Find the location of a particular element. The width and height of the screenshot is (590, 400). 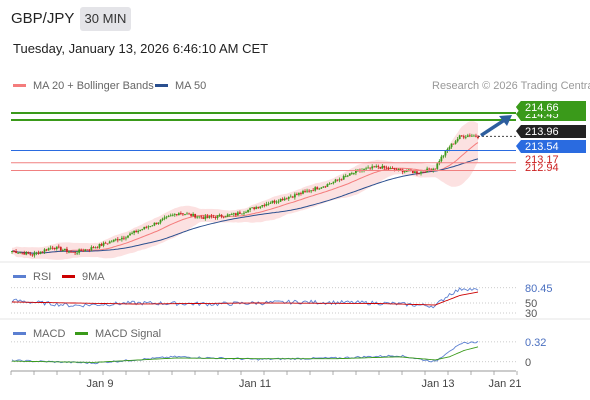

legend-macd-signal-label: MACD Signal is located at coordinates (128, 334).